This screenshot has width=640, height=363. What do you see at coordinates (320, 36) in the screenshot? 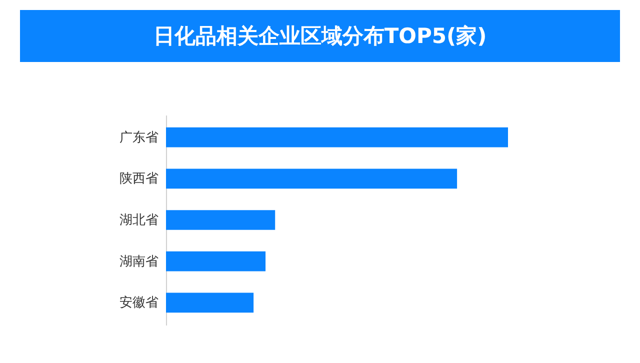
I see `chart-title: 日化品相关企业区域分布TOP5(家)` at bounding box center [320, 36].